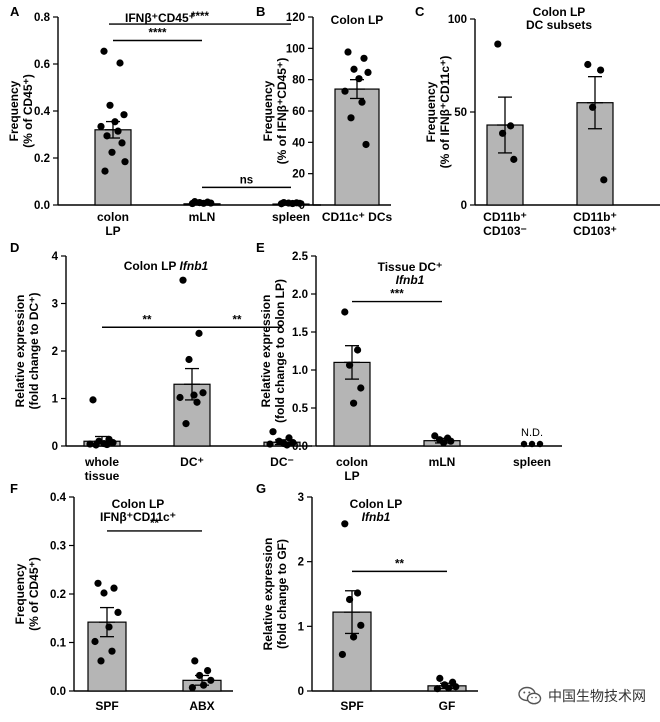 Image resolution: width=660 pixels, height=722 pixels. I want to click on chart-title: IFNβ⁺CD11c⁺, so click(138, 517).